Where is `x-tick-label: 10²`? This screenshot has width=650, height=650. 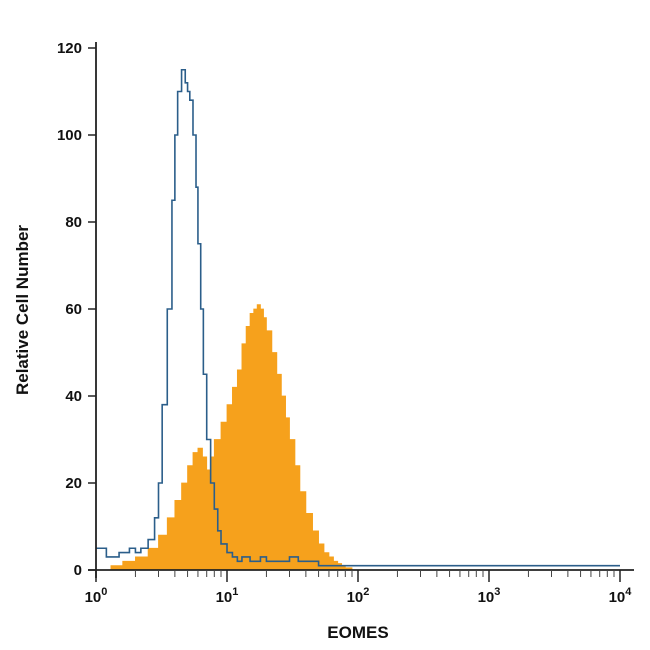
x-tick-label: 10² is located at coordinates (358, 596).